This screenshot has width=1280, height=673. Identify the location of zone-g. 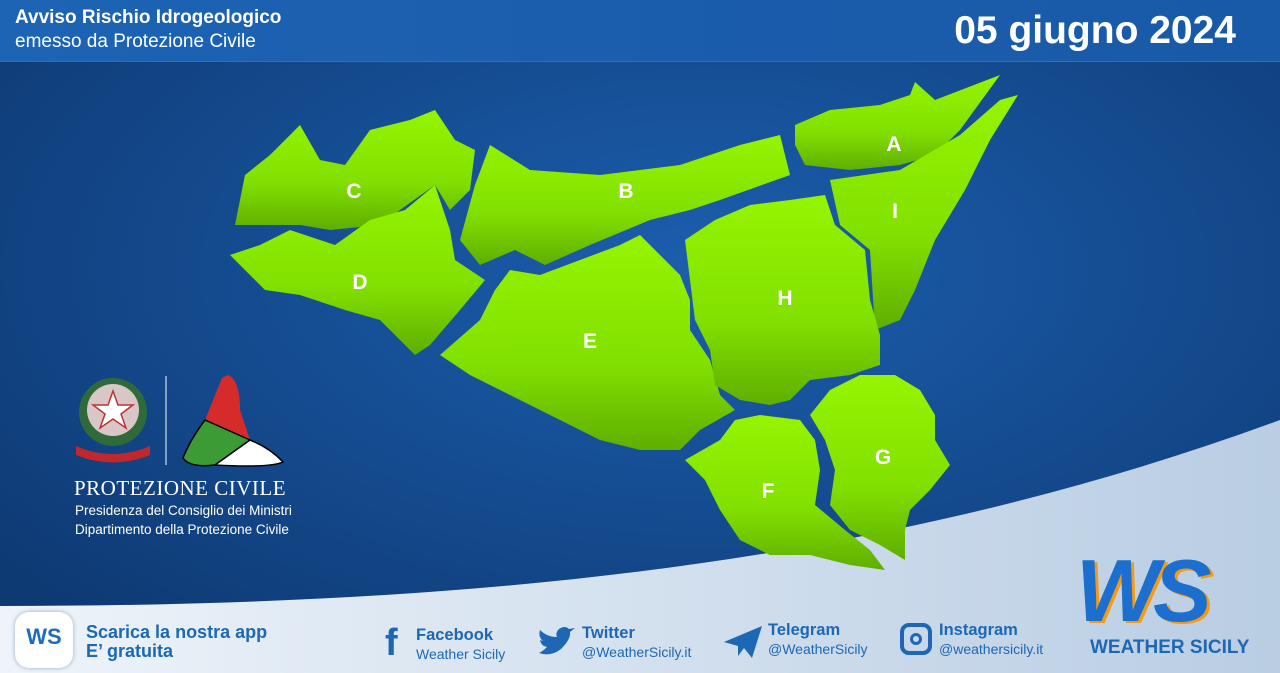
(880, 467).